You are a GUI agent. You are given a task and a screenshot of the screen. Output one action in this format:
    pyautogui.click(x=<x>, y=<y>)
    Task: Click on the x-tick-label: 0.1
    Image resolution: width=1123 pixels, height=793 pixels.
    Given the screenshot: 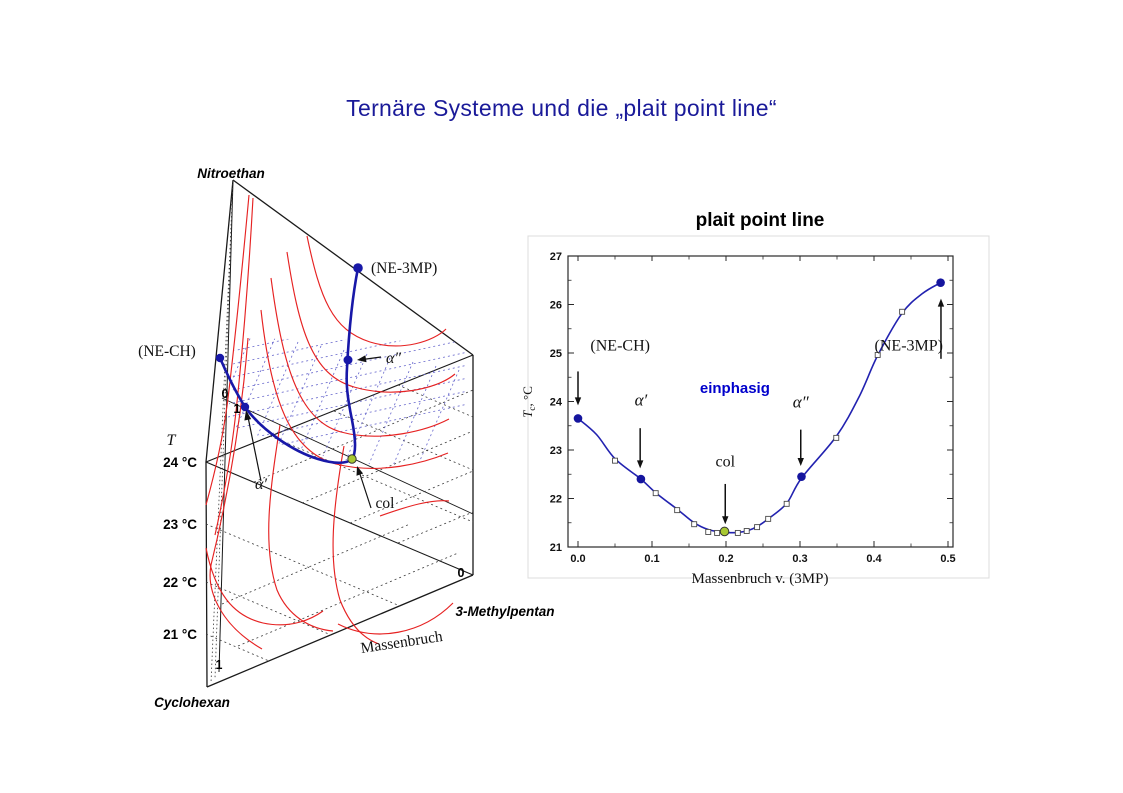 What is the action you would take?
    pyautogui.click(x=651, y=559)
    